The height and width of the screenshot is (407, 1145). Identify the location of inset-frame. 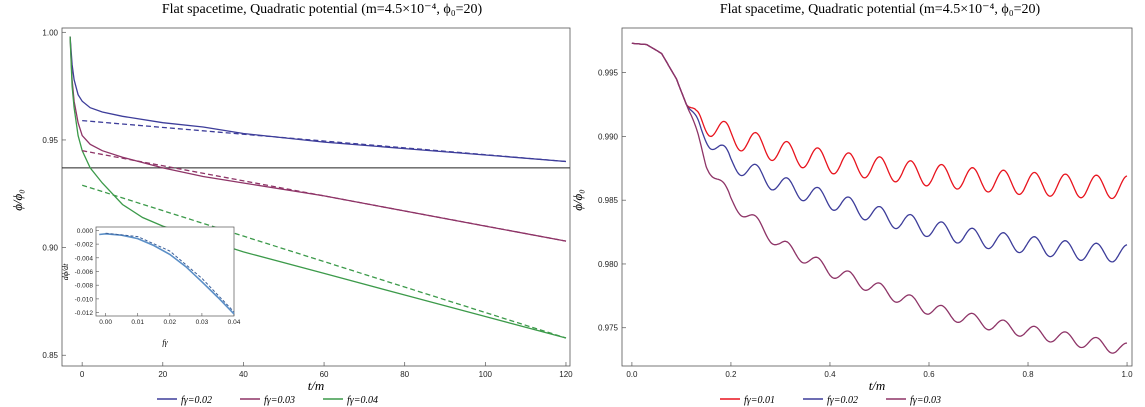
(165, 271).